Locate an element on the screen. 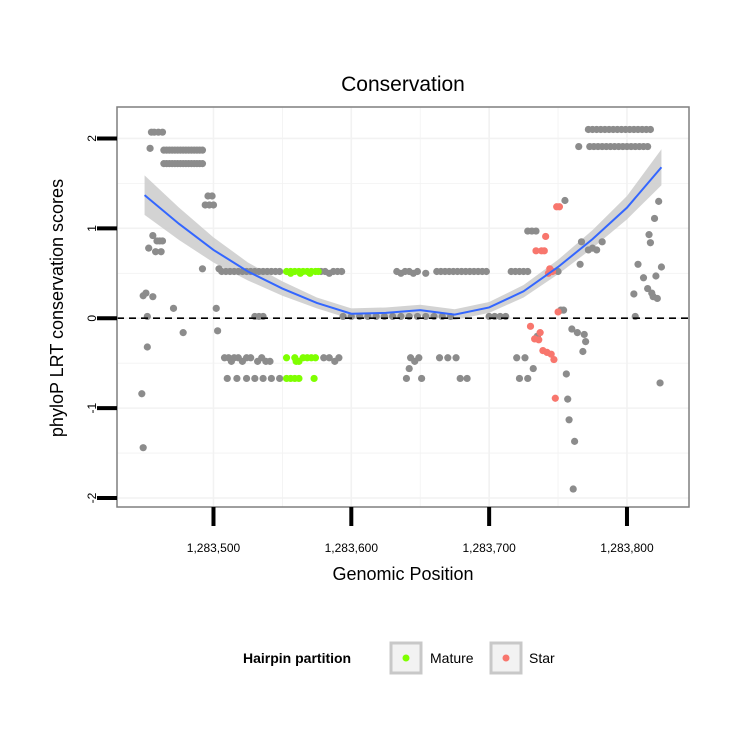 Image resolution: width=750 pixels, height=750 pixels. x-axis-label: Genomic Position is located at coordinates (402, 574).